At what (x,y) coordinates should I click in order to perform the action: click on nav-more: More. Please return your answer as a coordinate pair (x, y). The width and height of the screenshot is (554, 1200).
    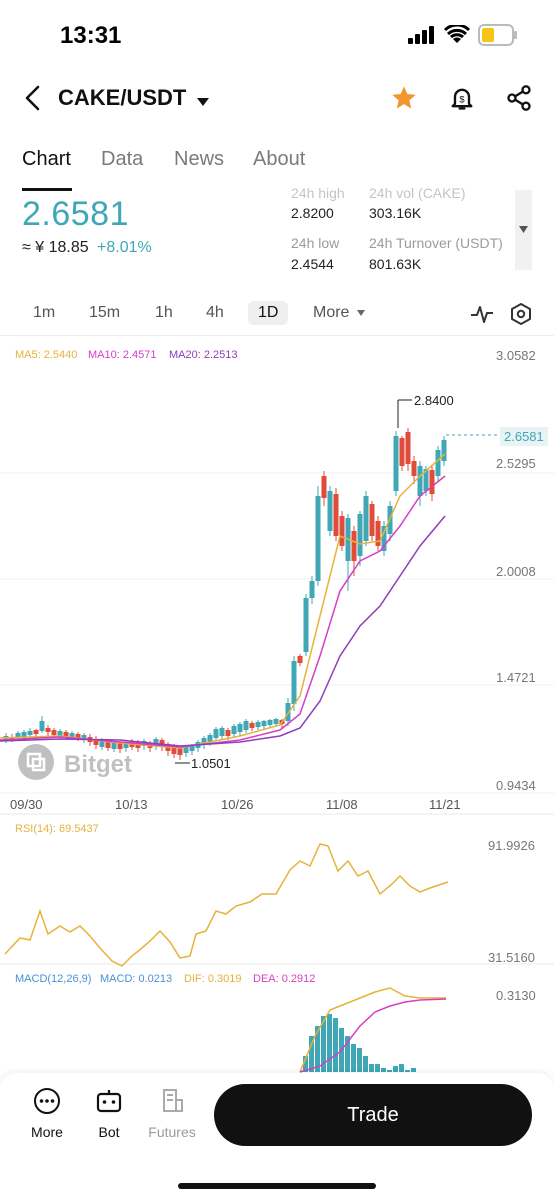
    Looking at the image, I should click on (47, 1113).